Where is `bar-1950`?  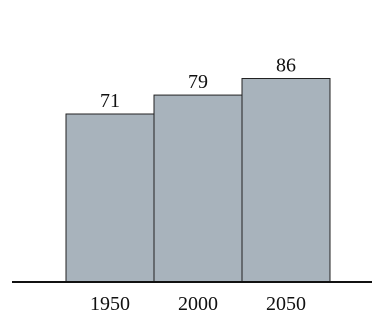
bar-1950 is located at coordinates (110, 198).